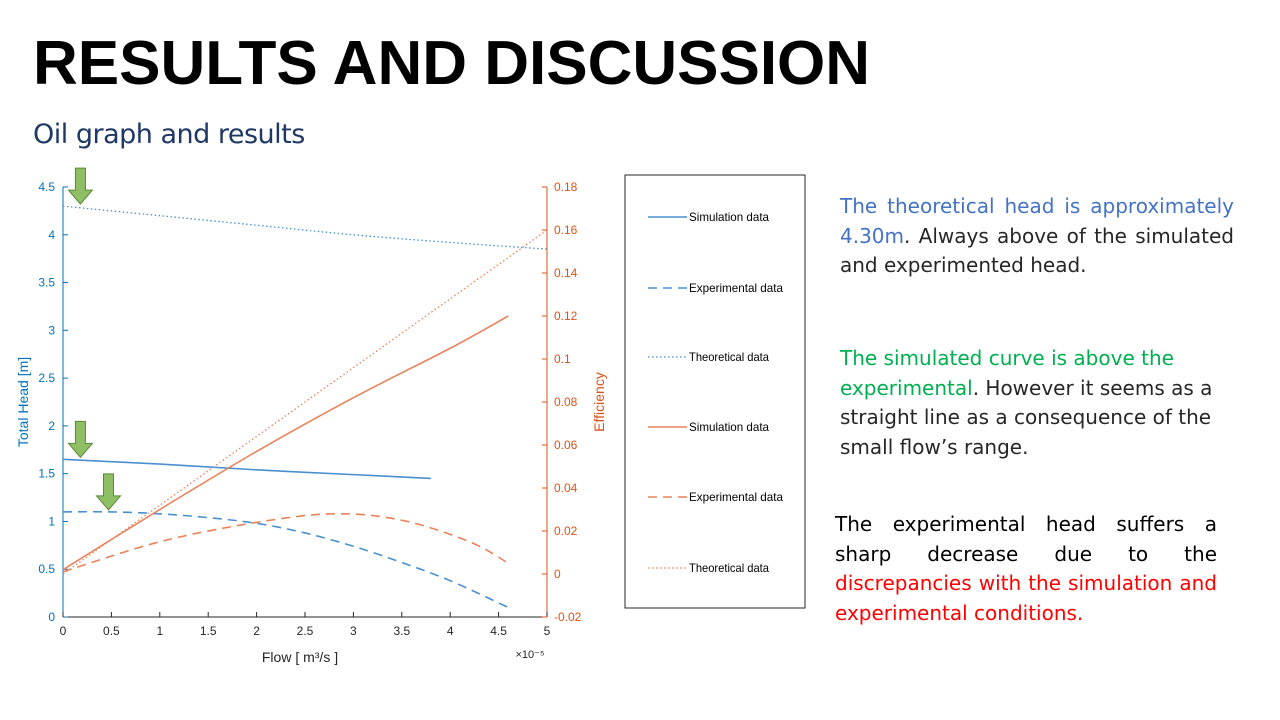 This screenshot has height=720, width=1280. I want to click on right-axis-label: Efficiency, so click(599, 402).